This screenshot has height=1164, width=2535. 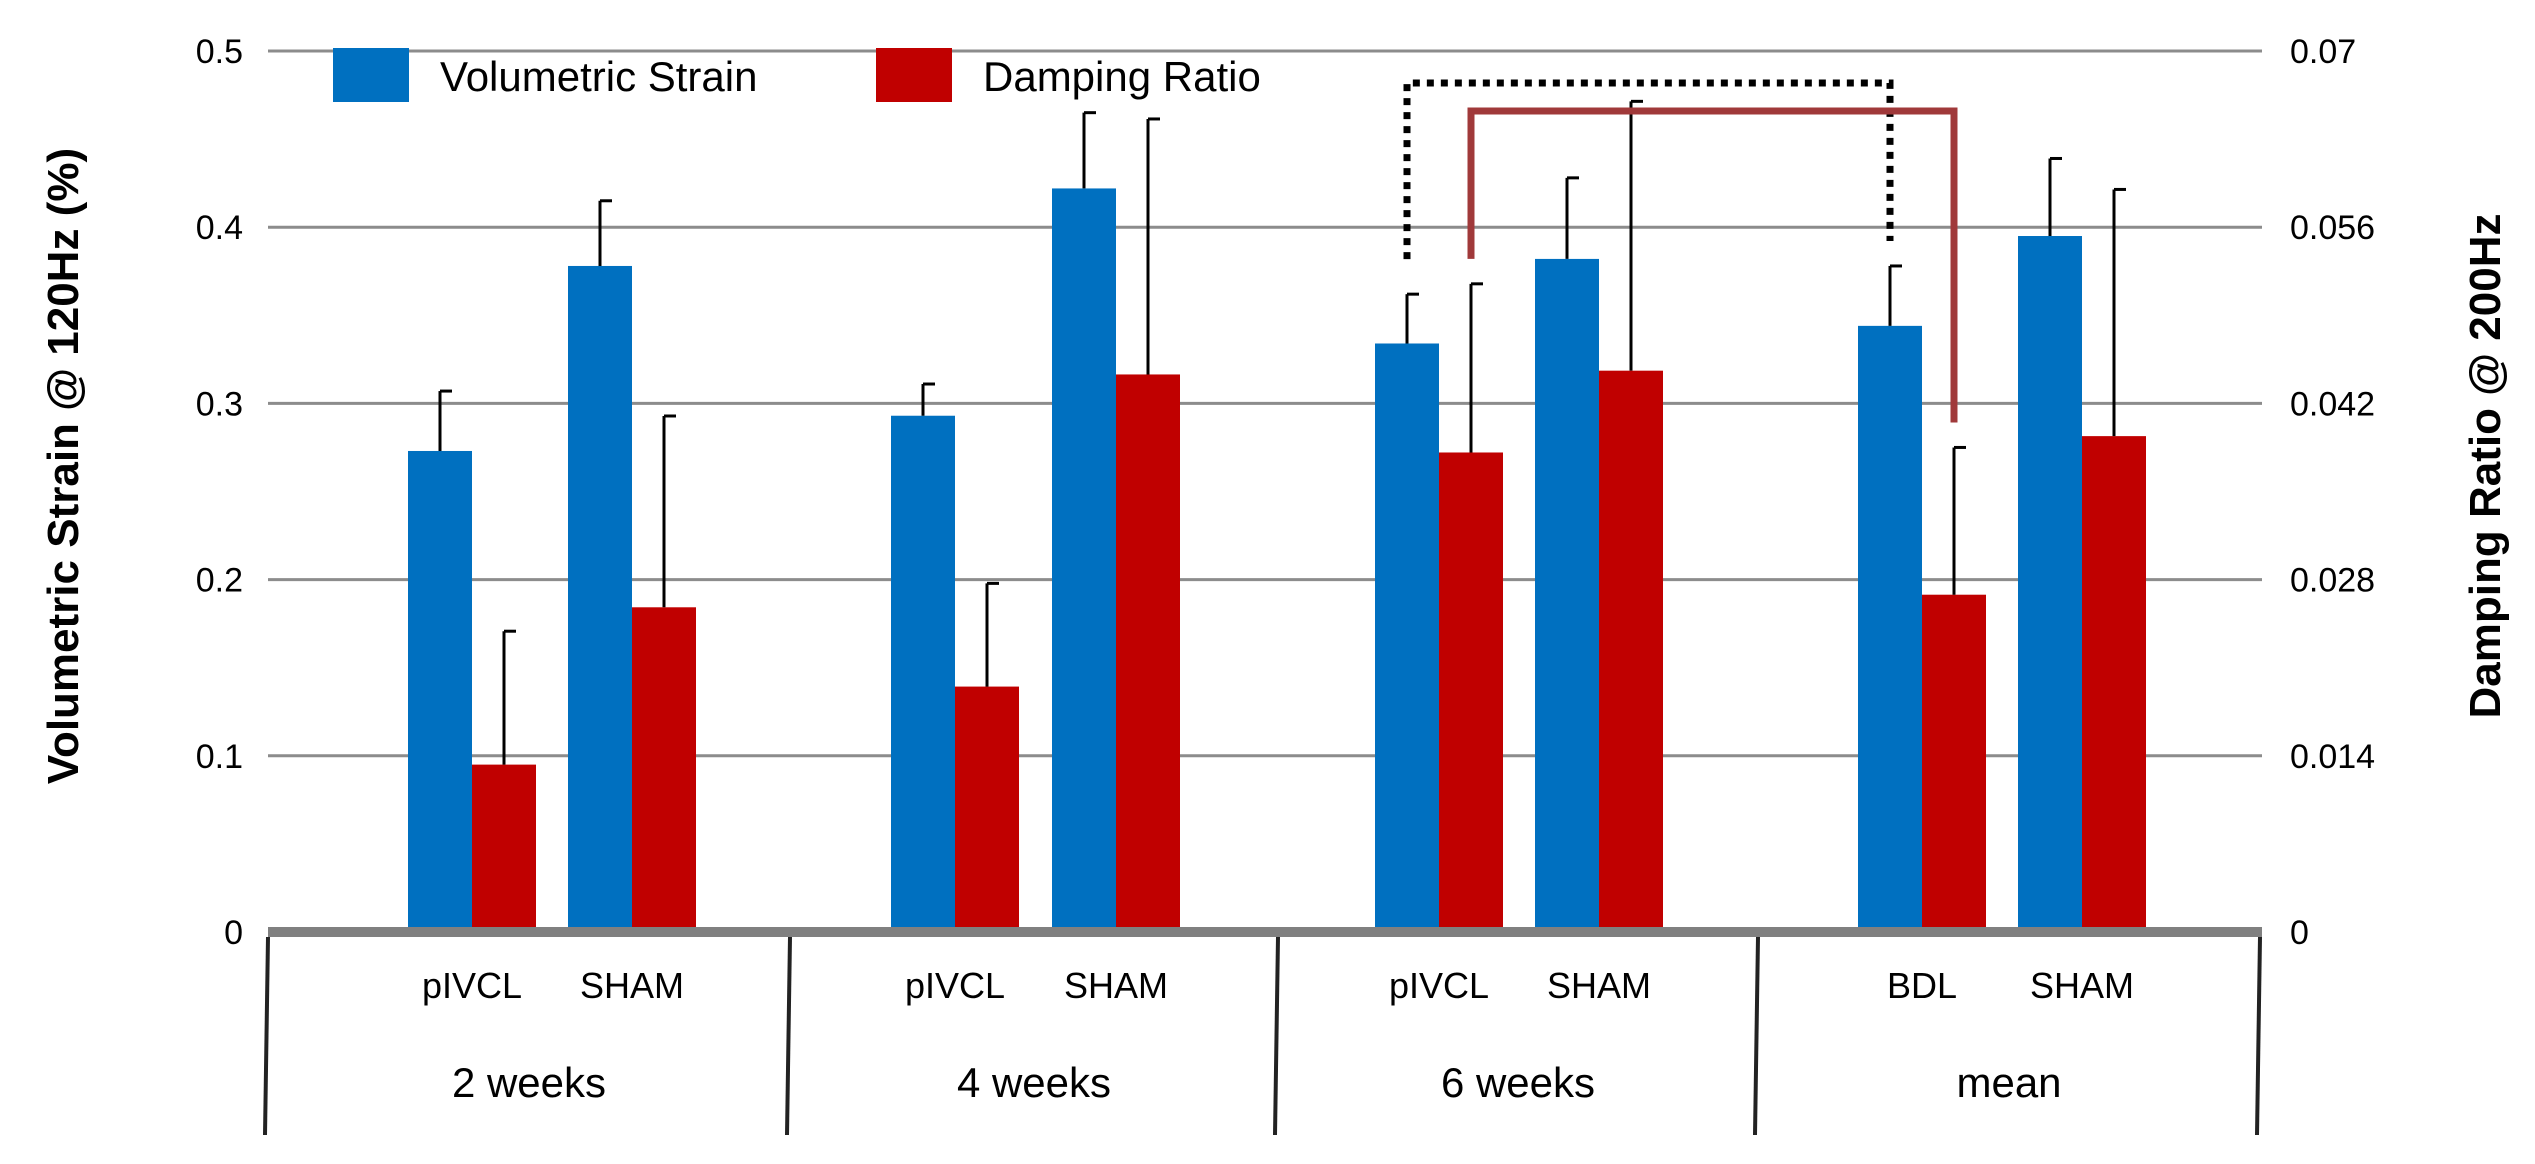 What do you see at coordinates (598, 76) in the screenshot?
I see `legend-label-volumetric-strain: Volumetric Strain` at bounding box center [598, 76].